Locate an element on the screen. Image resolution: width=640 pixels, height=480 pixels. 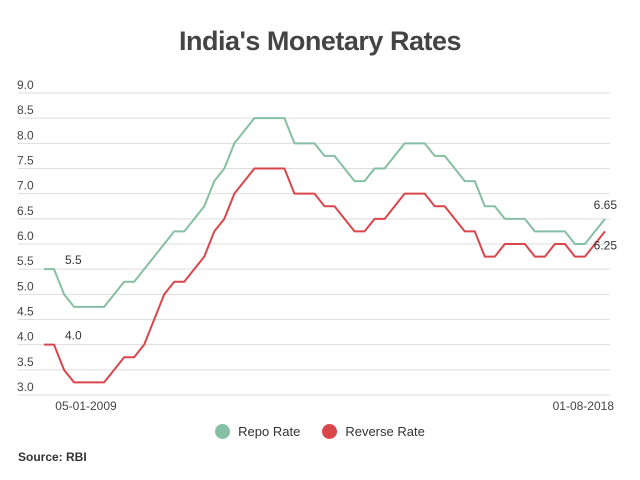
x-tick-label: 05-01-2009 is located at coordinates (86, 406).